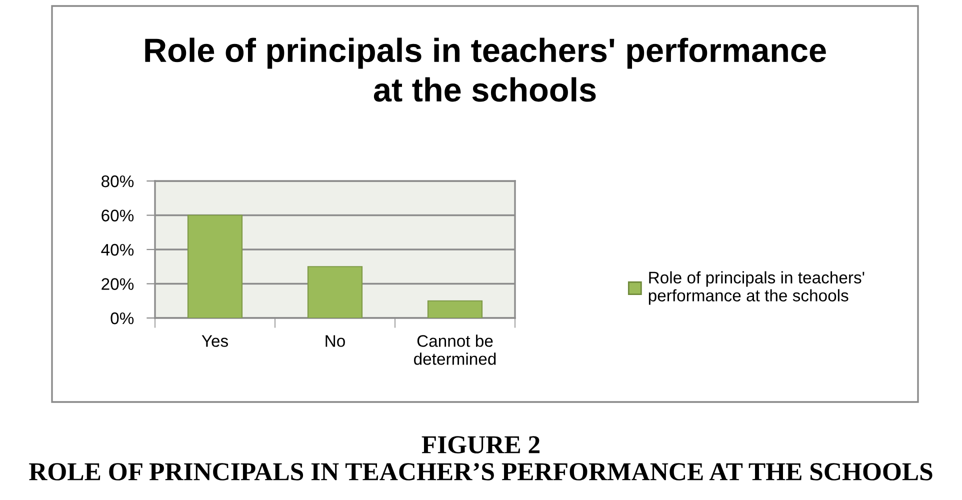 The image size is (962, 500). I want to click on y-tick-label: 20%, so click(118, 284).